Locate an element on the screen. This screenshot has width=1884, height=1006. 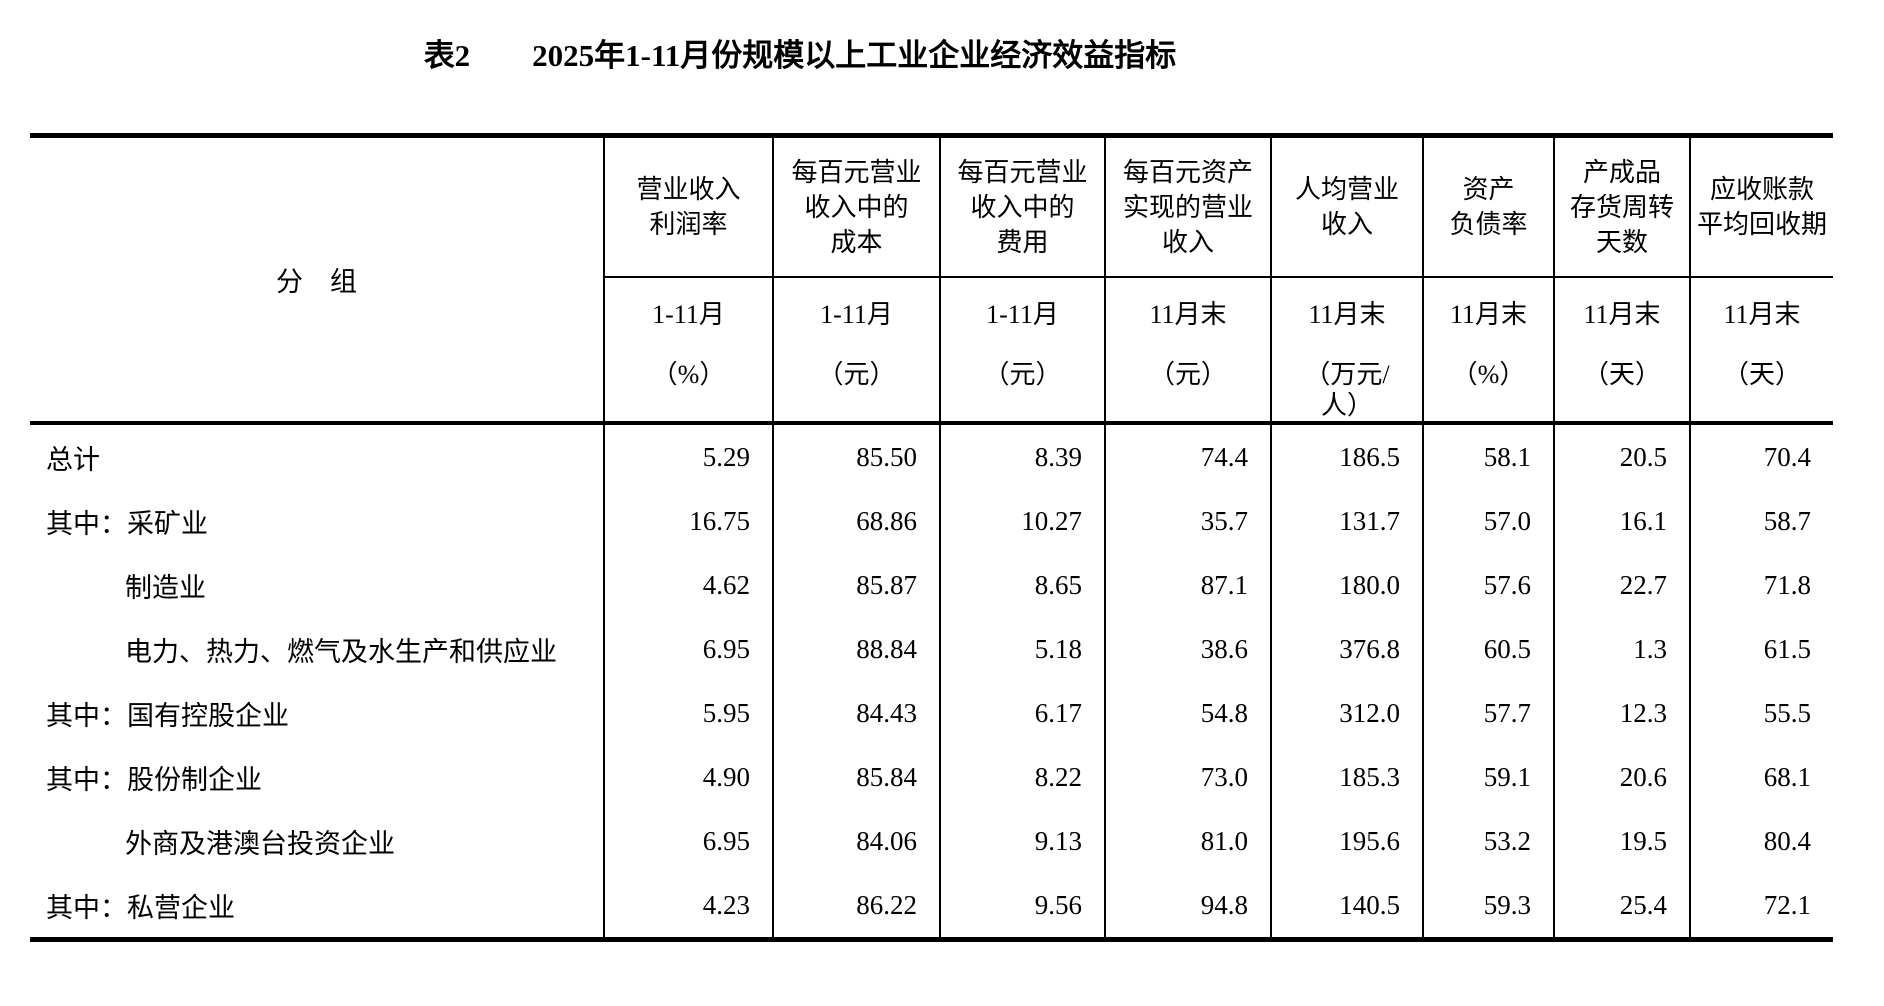
row-label-text: 国有控股企业 is located at coordinates (208, 715).